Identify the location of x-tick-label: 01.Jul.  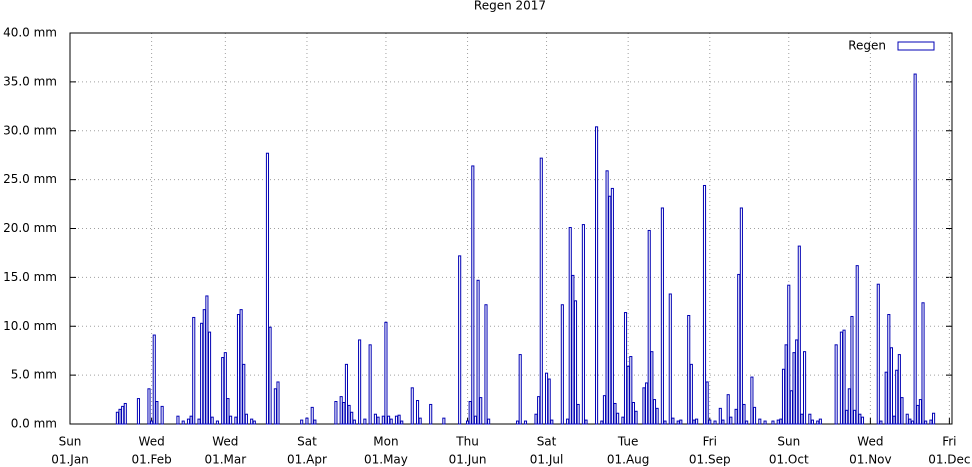
(547, 460).